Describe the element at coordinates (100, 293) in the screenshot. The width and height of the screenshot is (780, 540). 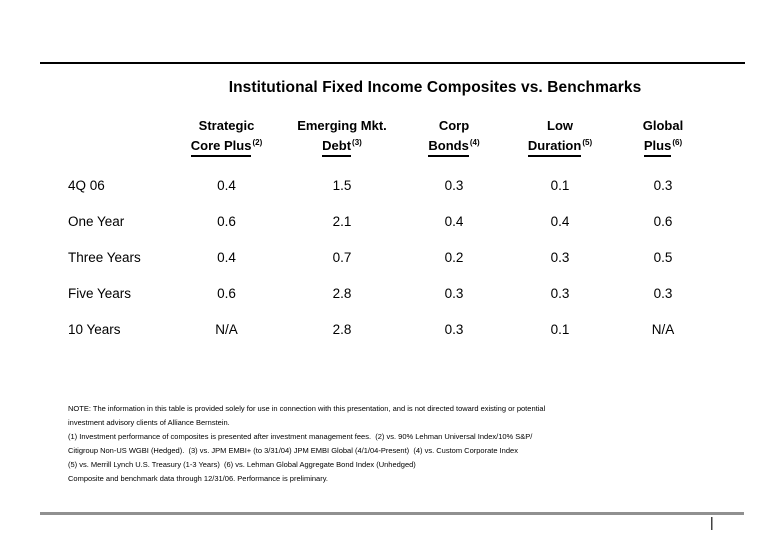
I see `row-label: Five Years` at that location.